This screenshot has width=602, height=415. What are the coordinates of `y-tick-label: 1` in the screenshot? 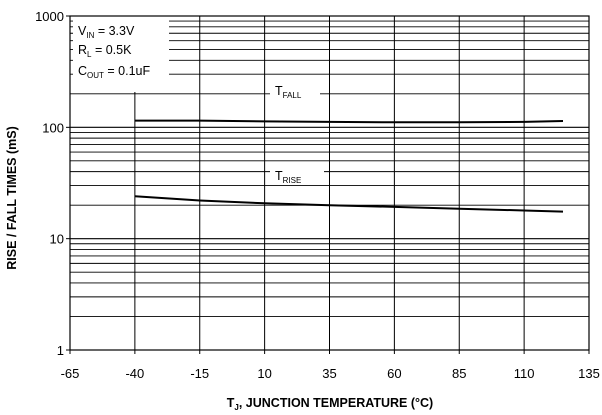 It's located at (60, 350).